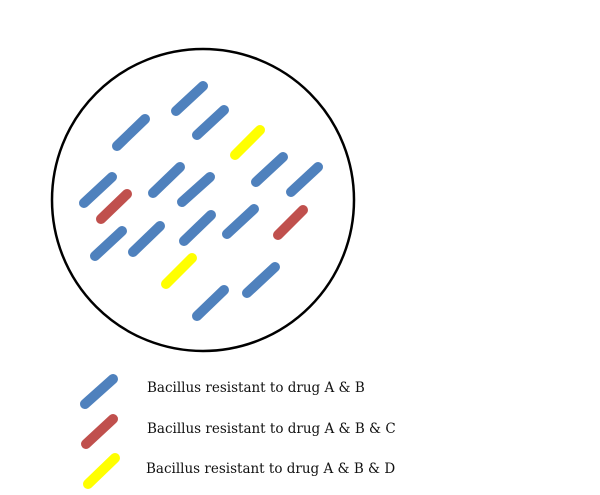 The width and height of the screenshot is (600, 495). I want to click on legend-swatch-blue, so click(99, 391).